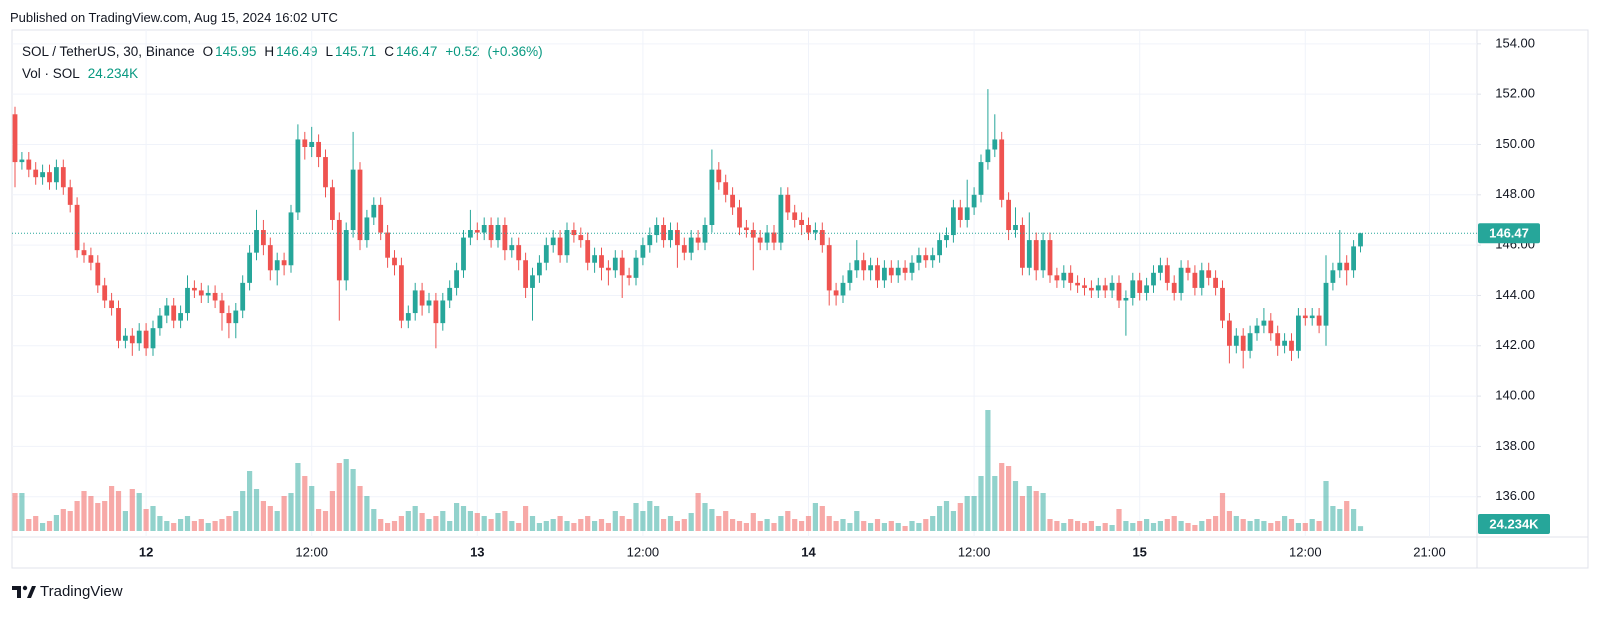  What do you see at coordinates (417, 51) in the screenshot?
I see `ohlc-value: 146.47` at bounding box center [417, 51].